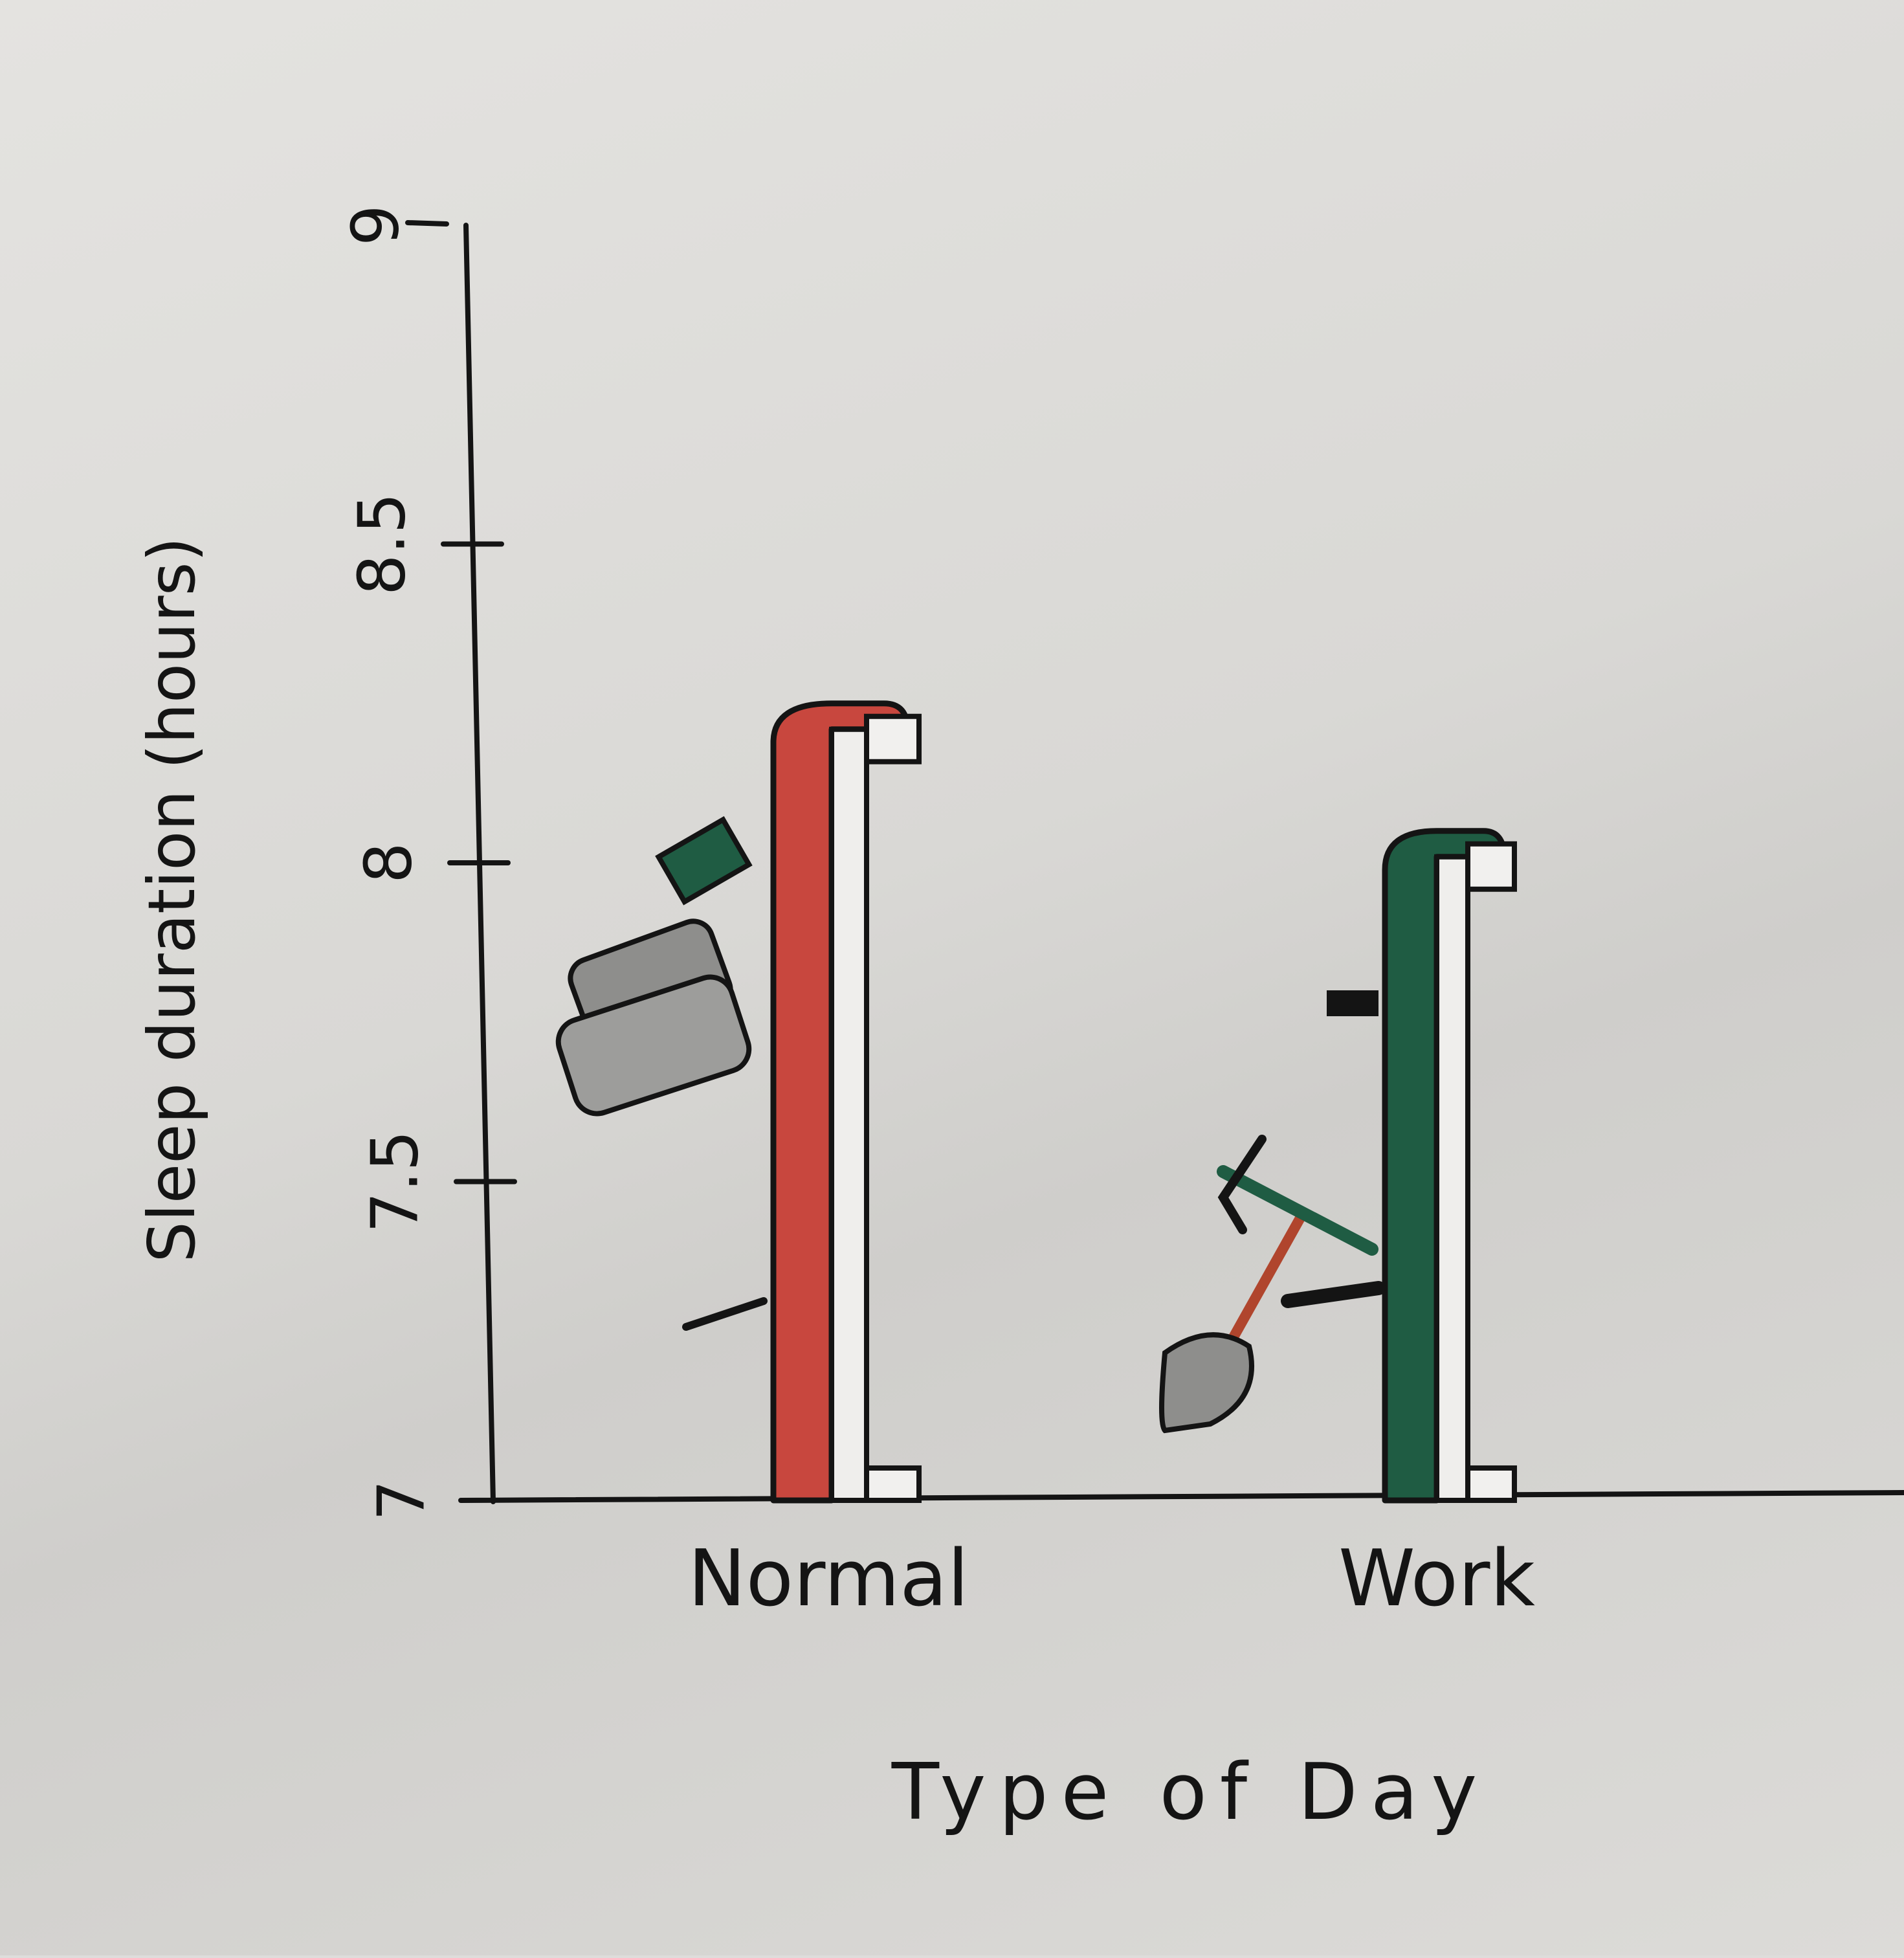 The width and height of the screenshot is (1904, 1958). I want to click on y-tick-label: 7.5, so click(395, 1181).